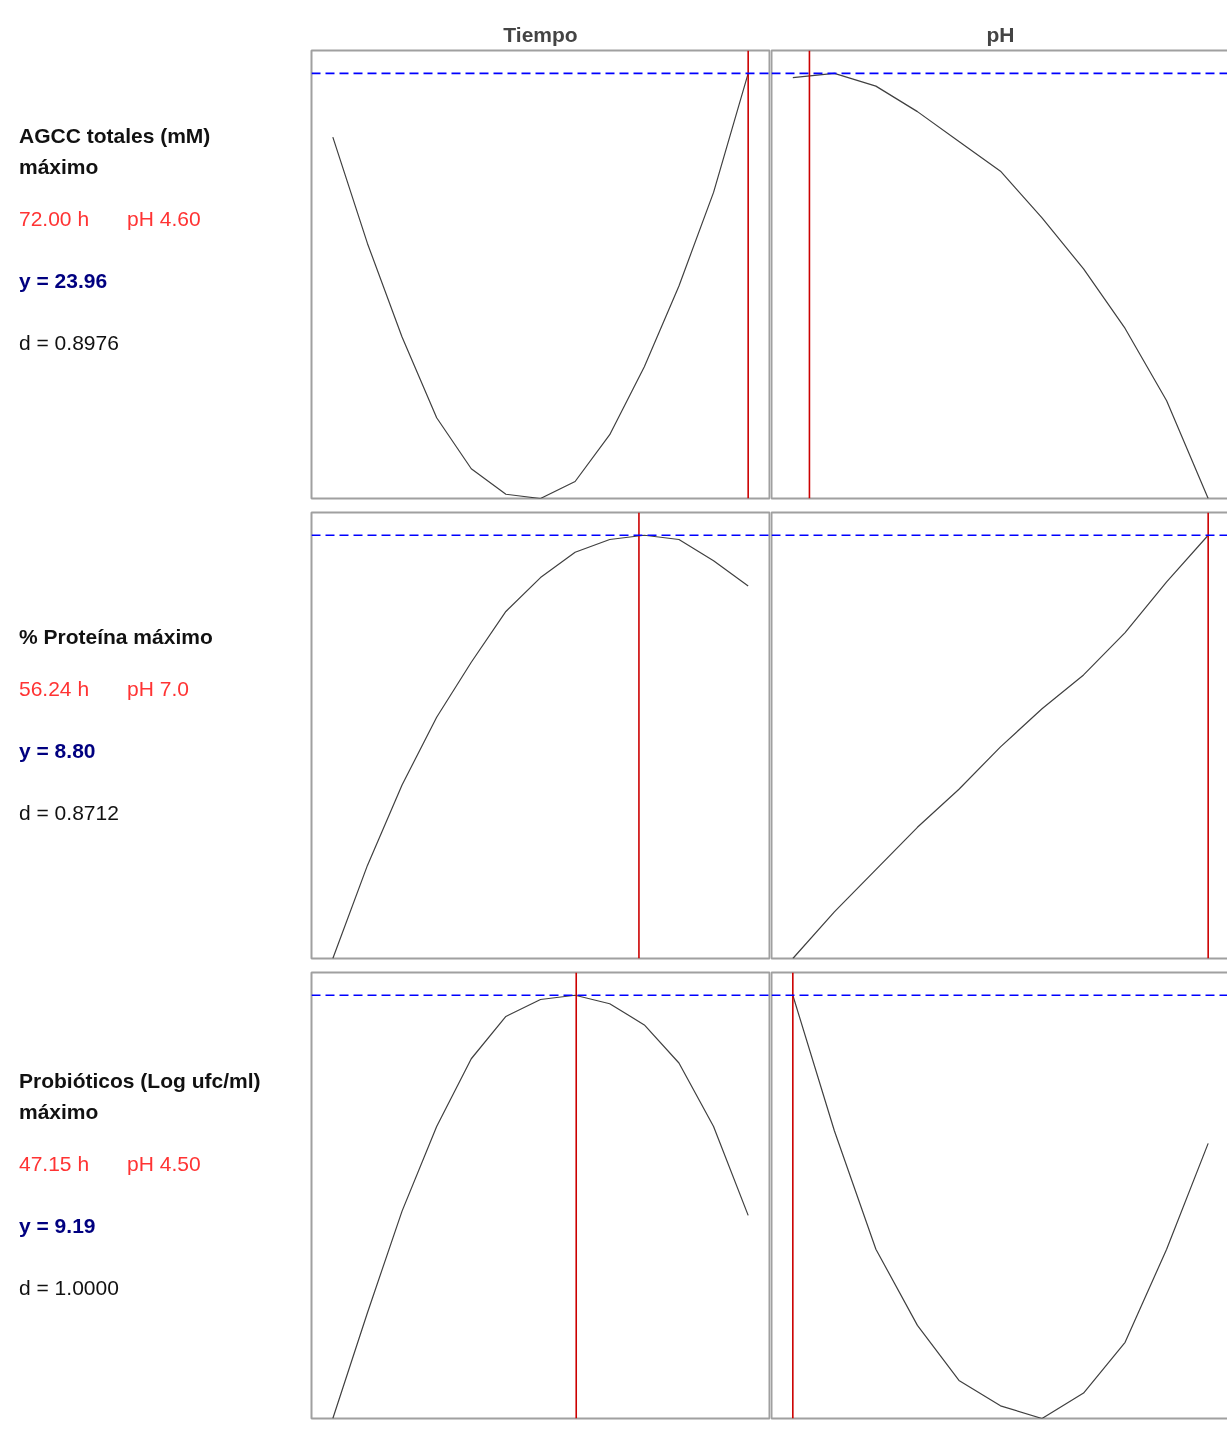 The height and width of the screenshot is (1433, 1227). Describe the element at coordinates (54, 1163) in the screenshot. I see `text: 47.15 h` at that location.